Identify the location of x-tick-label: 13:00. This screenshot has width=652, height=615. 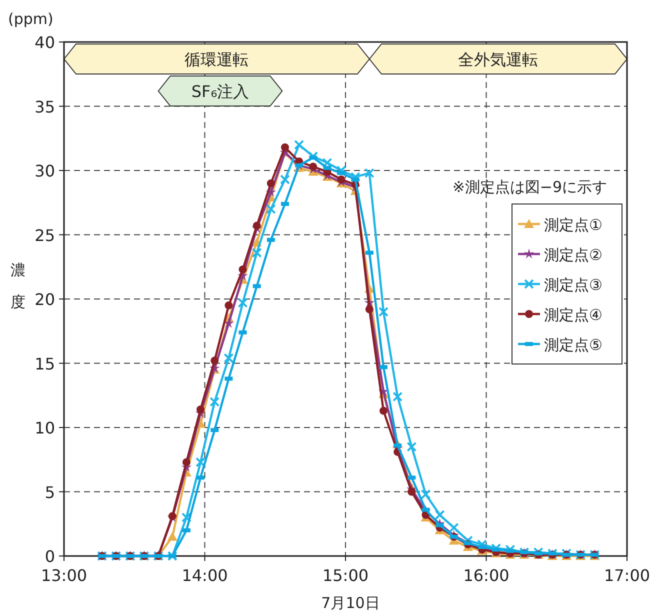
(64, 575).